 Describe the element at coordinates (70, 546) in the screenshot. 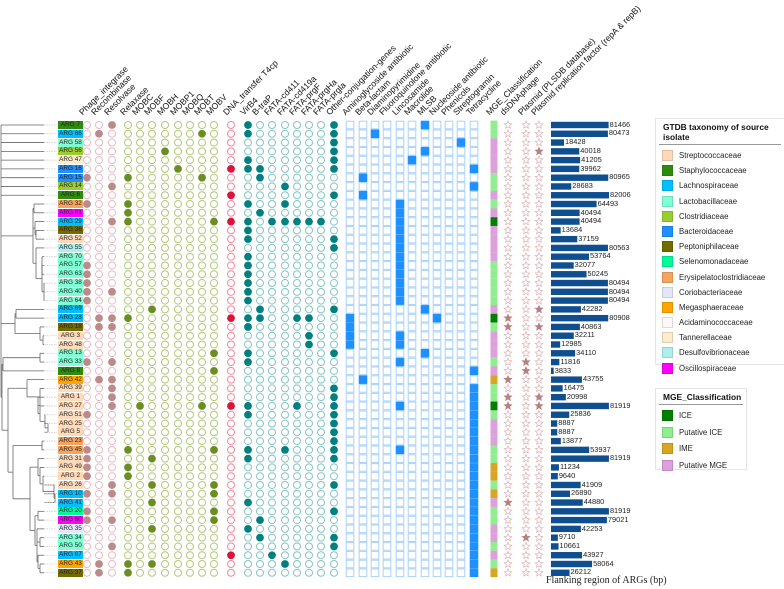

I see `row-label: ARG 50` at that location.